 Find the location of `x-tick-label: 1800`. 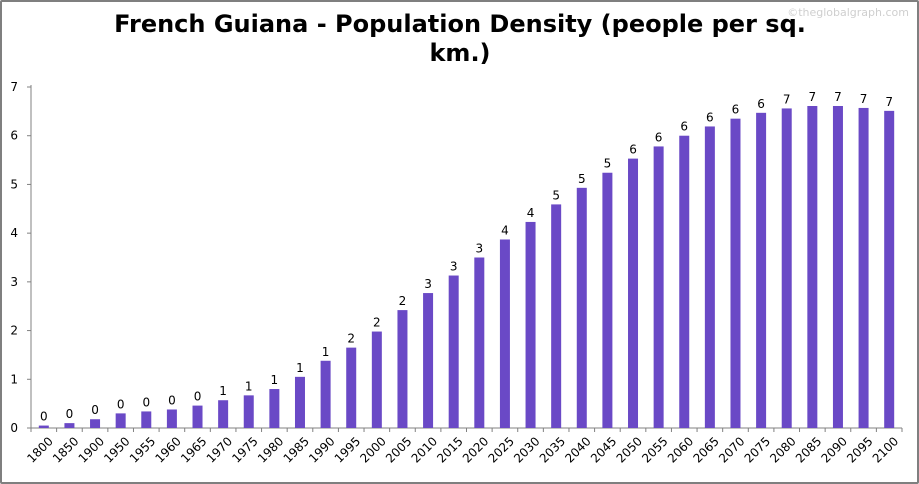

x-tick-label: 1800 is located at coordinates (39, 449).